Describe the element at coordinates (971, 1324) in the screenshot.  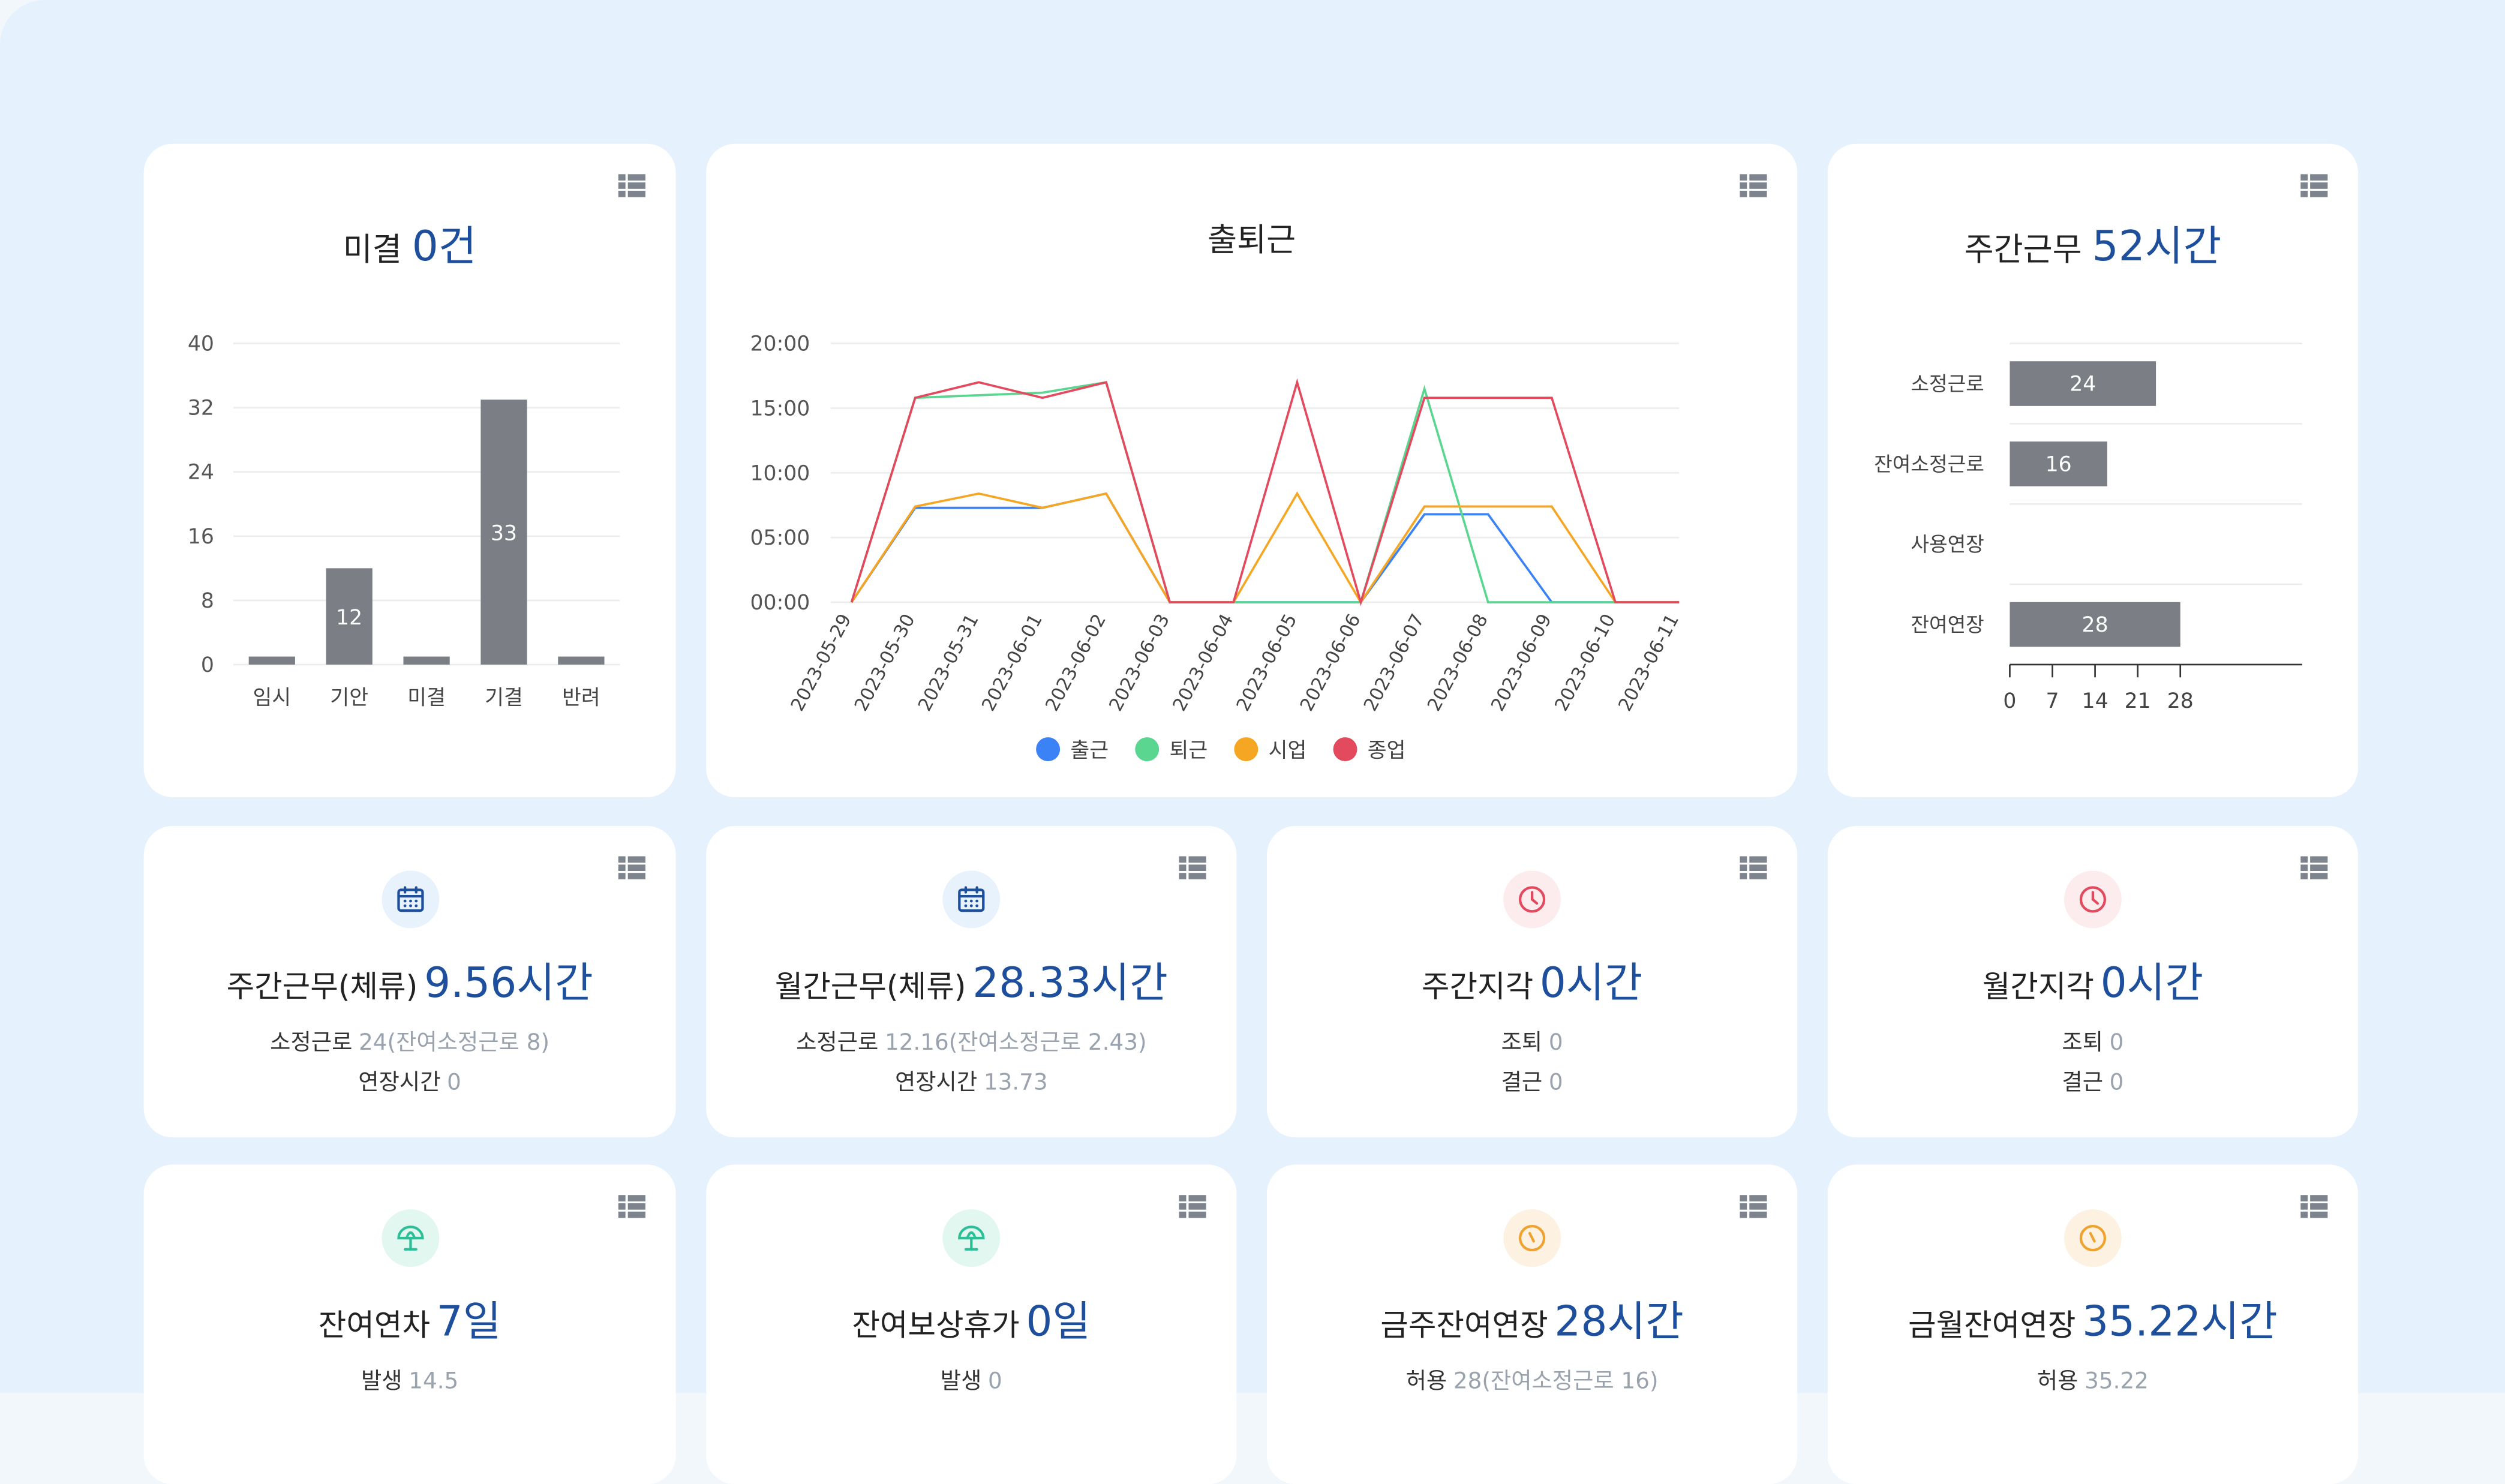
I see `stat-card-remaining-comp-leave: 잔여보상휴가 0일 발생 0` at that location.